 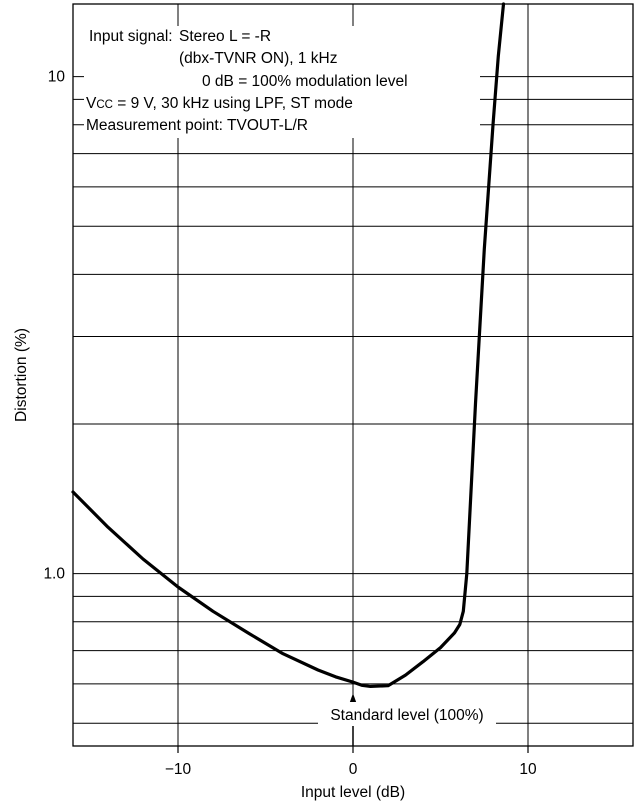 What do you see at coordinates (54, 326) in the screenshot?
I see `y-tick-labels: 1.0 10` at bounding box center [54, 326].